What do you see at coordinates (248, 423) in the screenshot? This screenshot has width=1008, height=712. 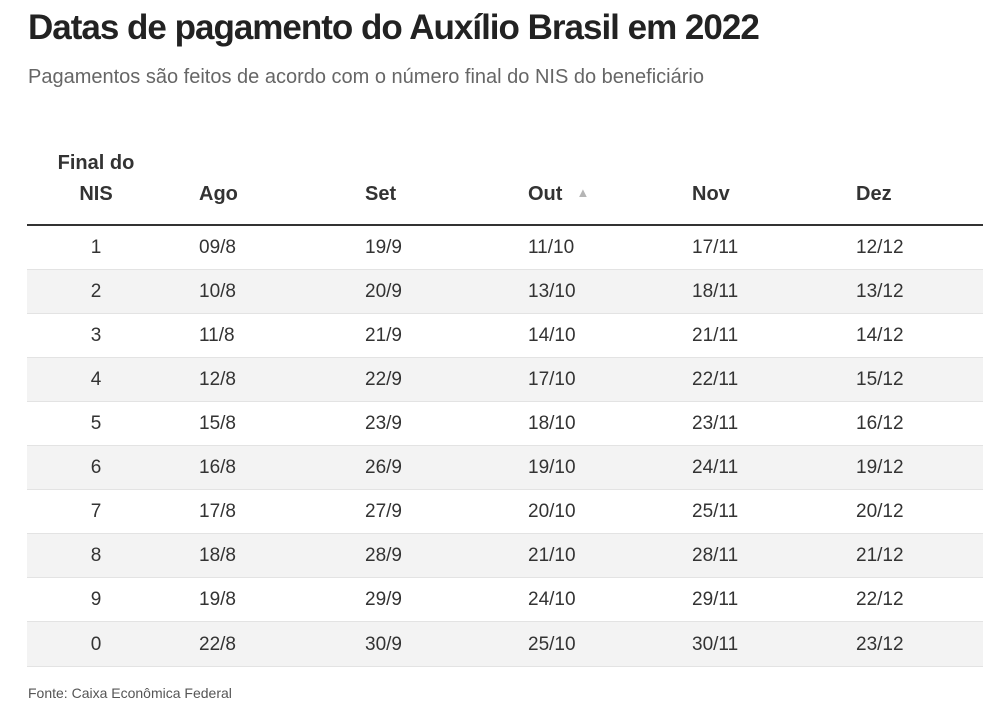 I see `cell-ago: 15/8` at bounding box center [248, 423].